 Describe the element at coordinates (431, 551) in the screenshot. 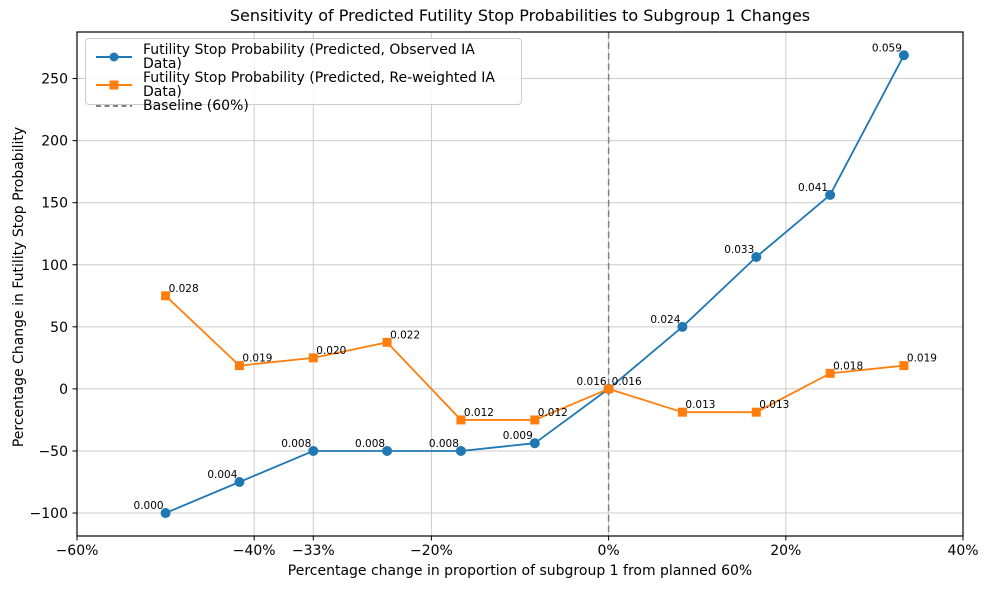

I see `x-tick-label: −20%` at that location.